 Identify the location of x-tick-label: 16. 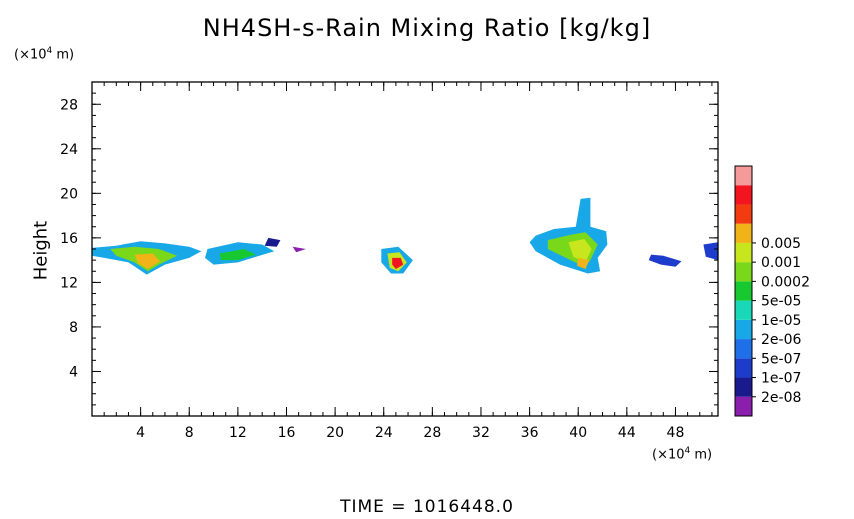
(287, 433).